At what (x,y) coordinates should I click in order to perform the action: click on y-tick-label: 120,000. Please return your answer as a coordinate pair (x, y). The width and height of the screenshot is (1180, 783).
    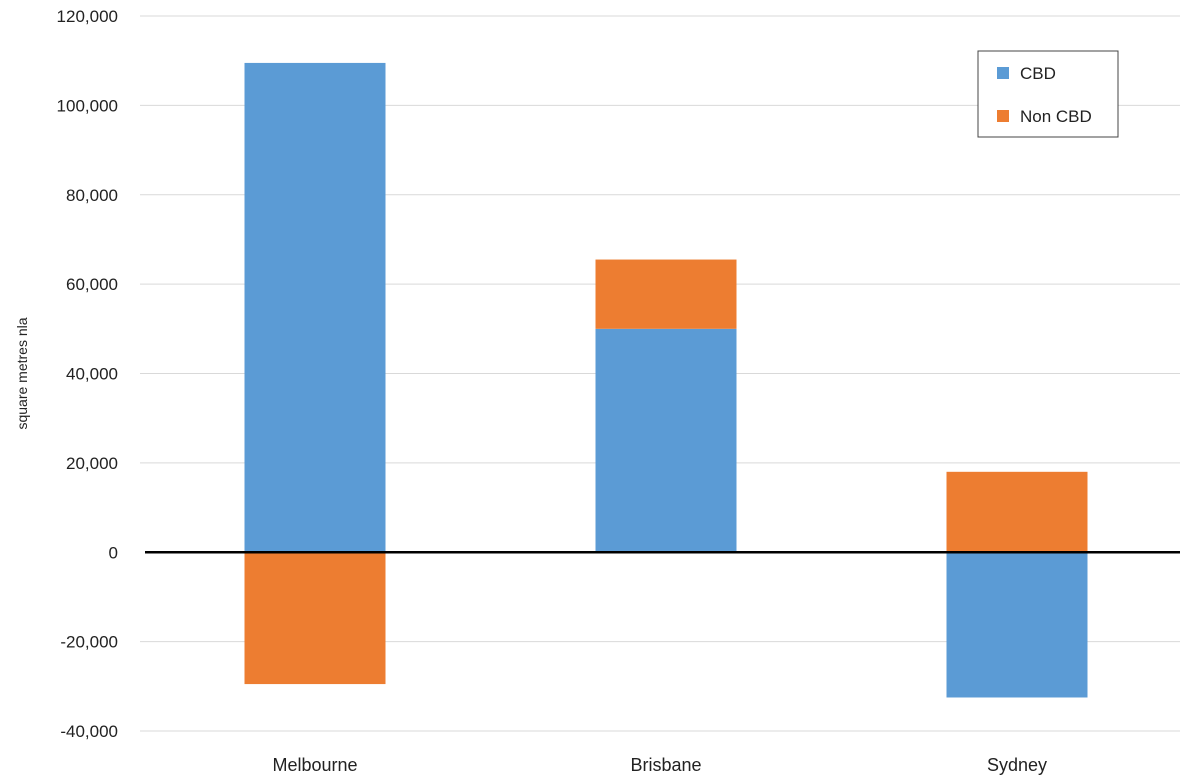
    Looking at the image, I should click on (87, 16).